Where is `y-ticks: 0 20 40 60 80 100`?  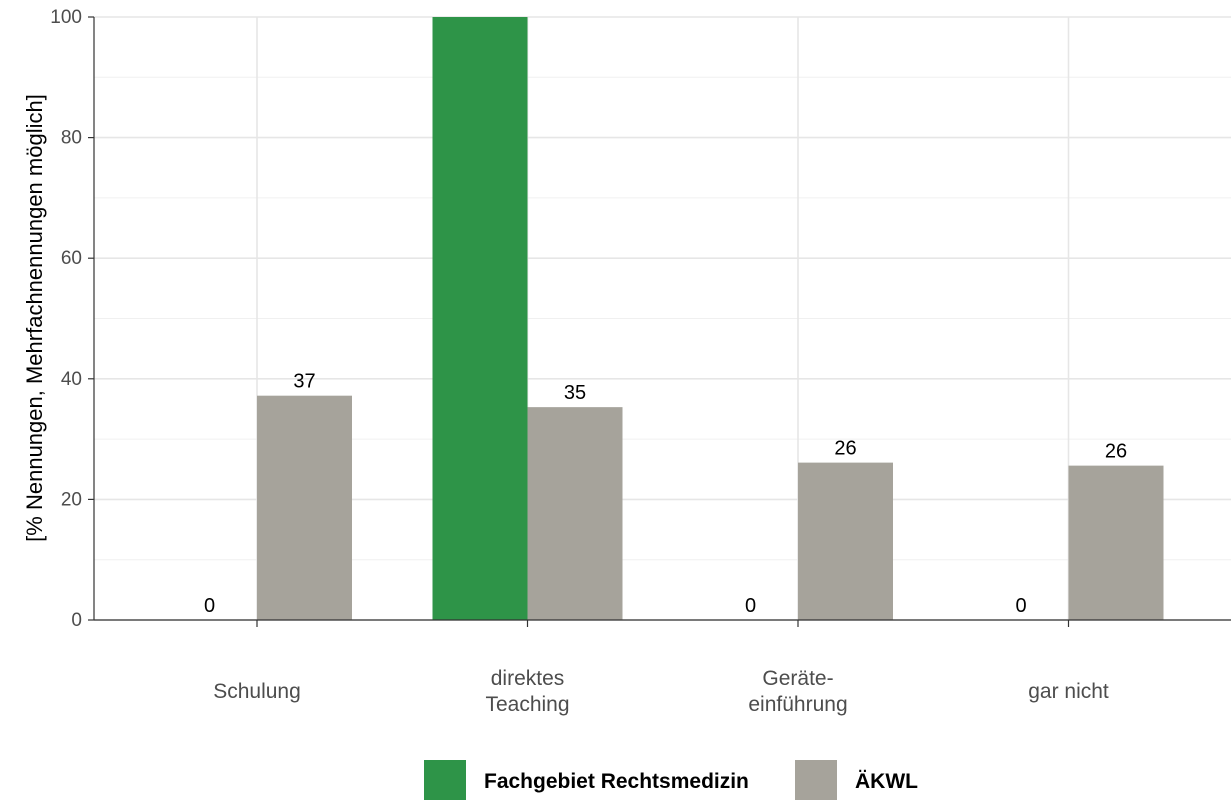
y-ticks: 0 20 40 60 80 100 is located at coordinates (72, 319).